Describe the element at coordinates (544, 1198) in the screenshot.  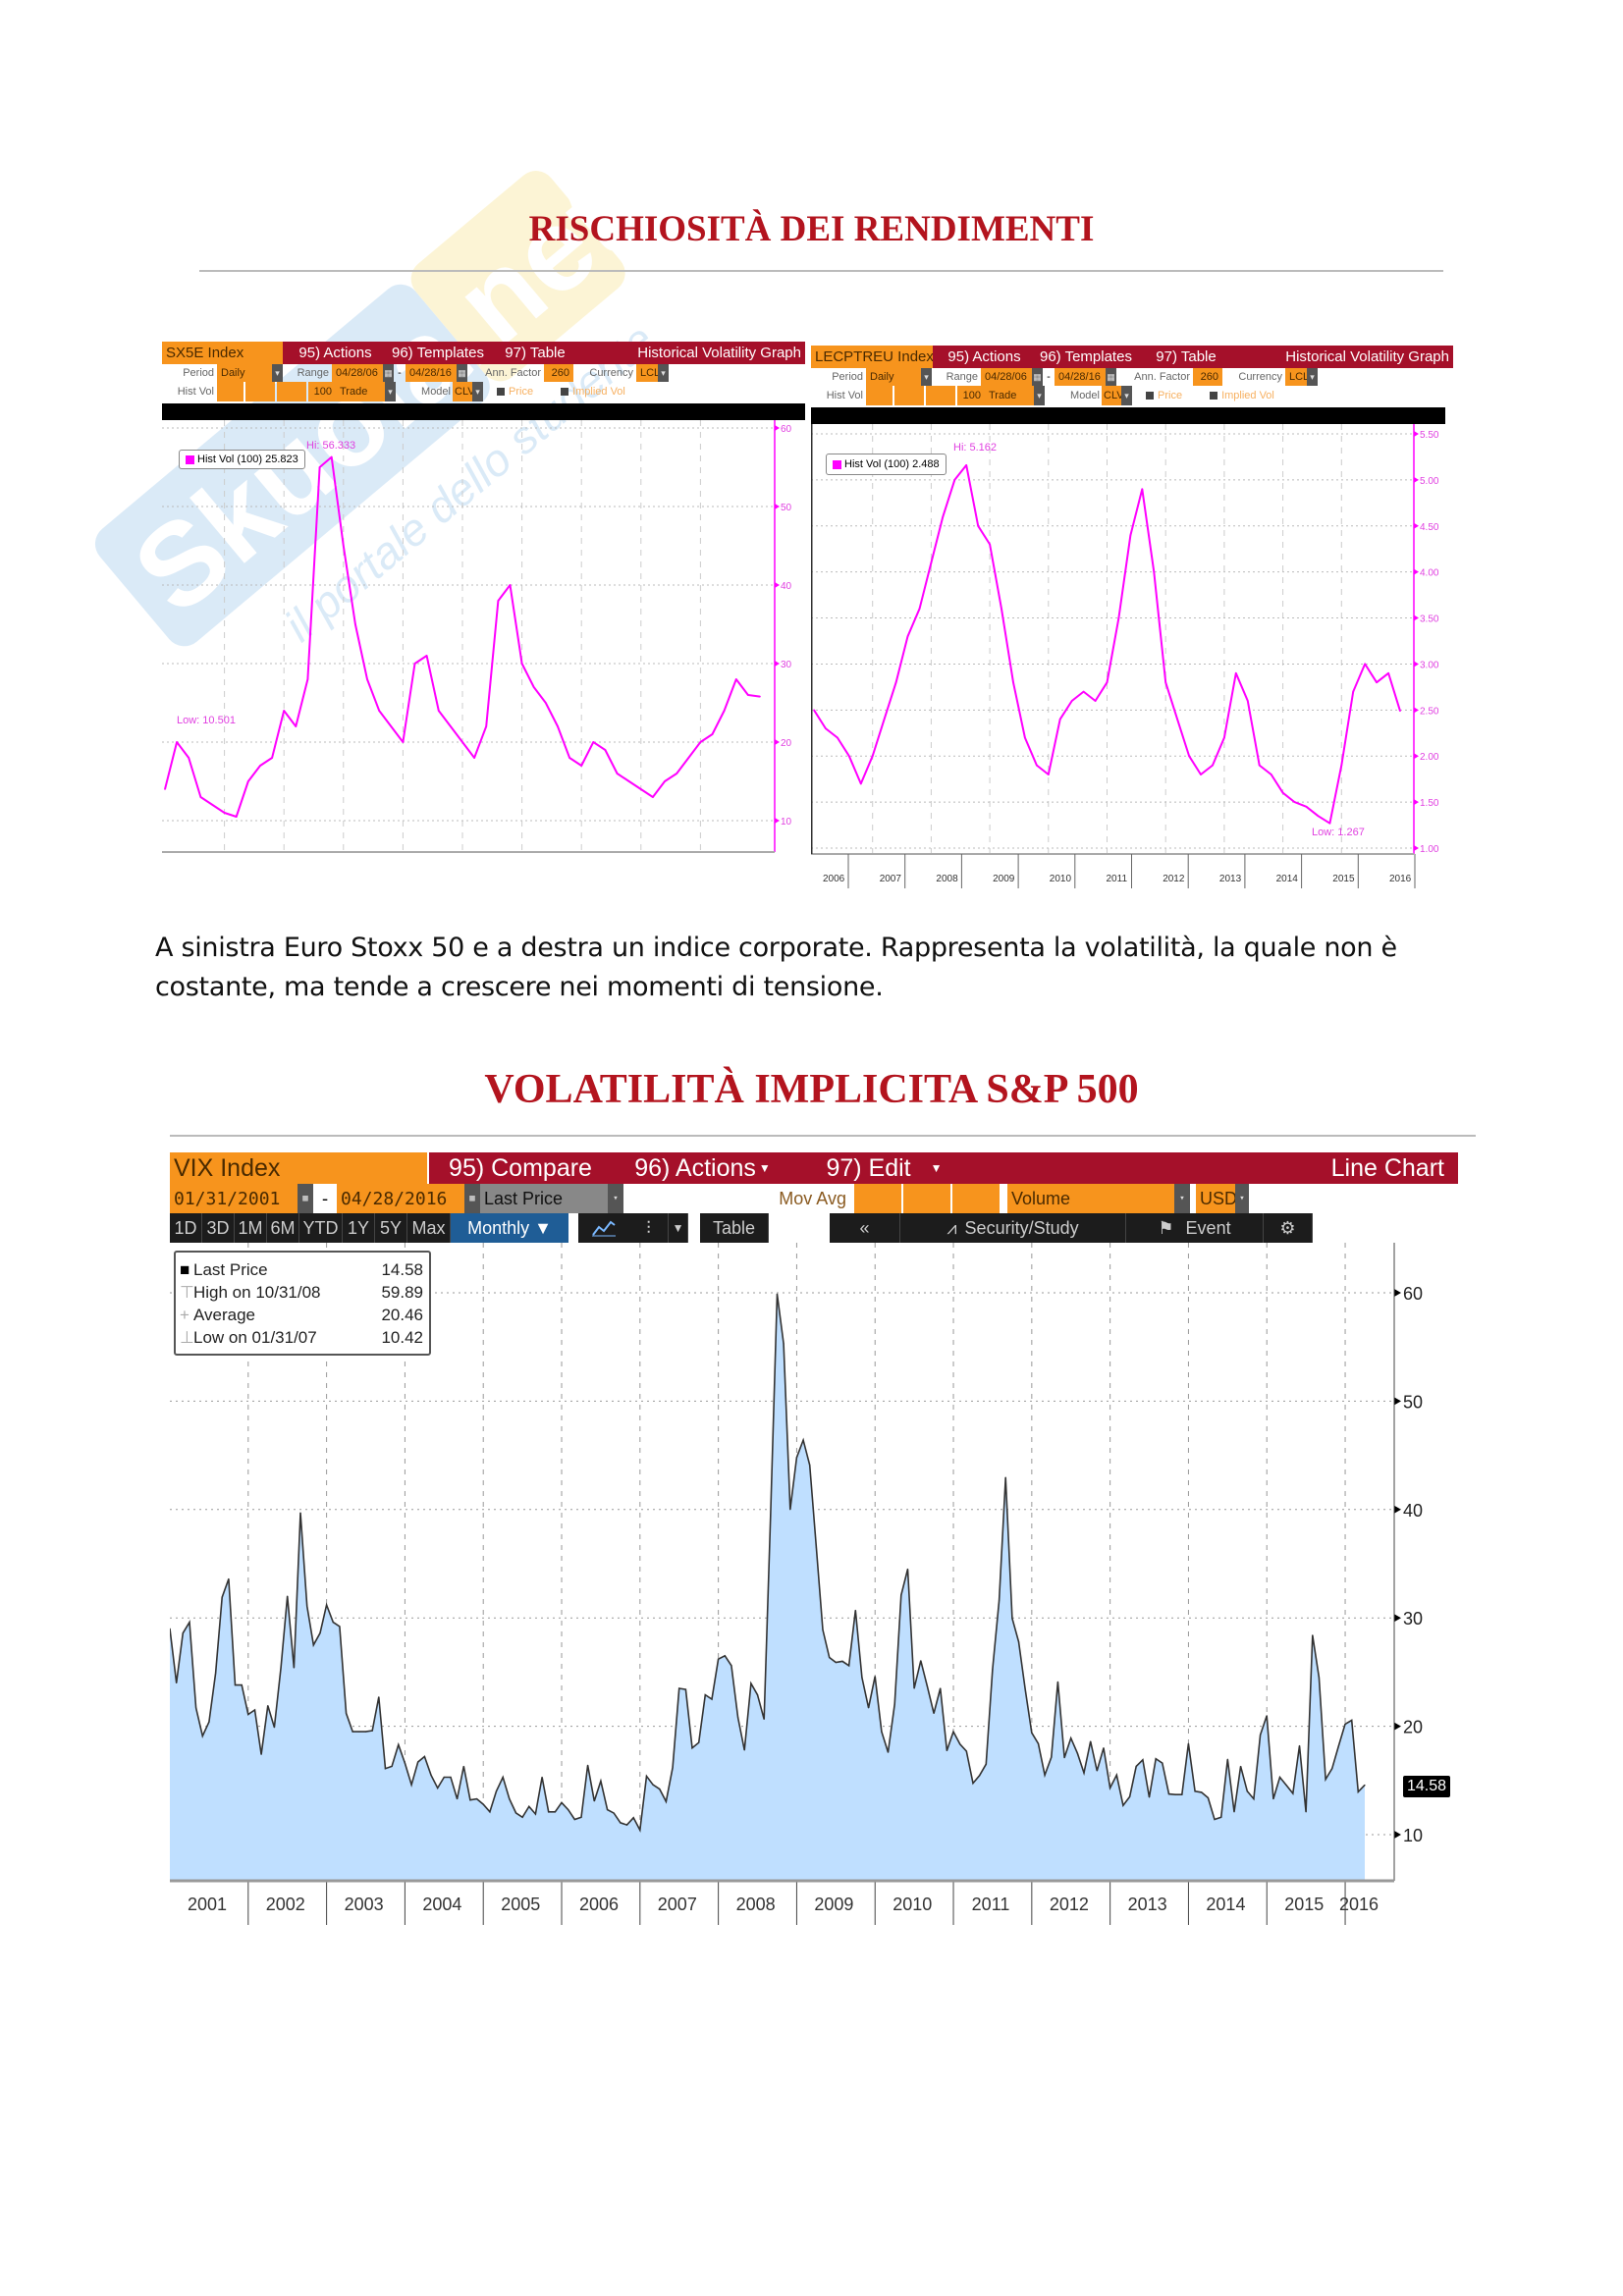
I see `field-select: Last Price` at that location.